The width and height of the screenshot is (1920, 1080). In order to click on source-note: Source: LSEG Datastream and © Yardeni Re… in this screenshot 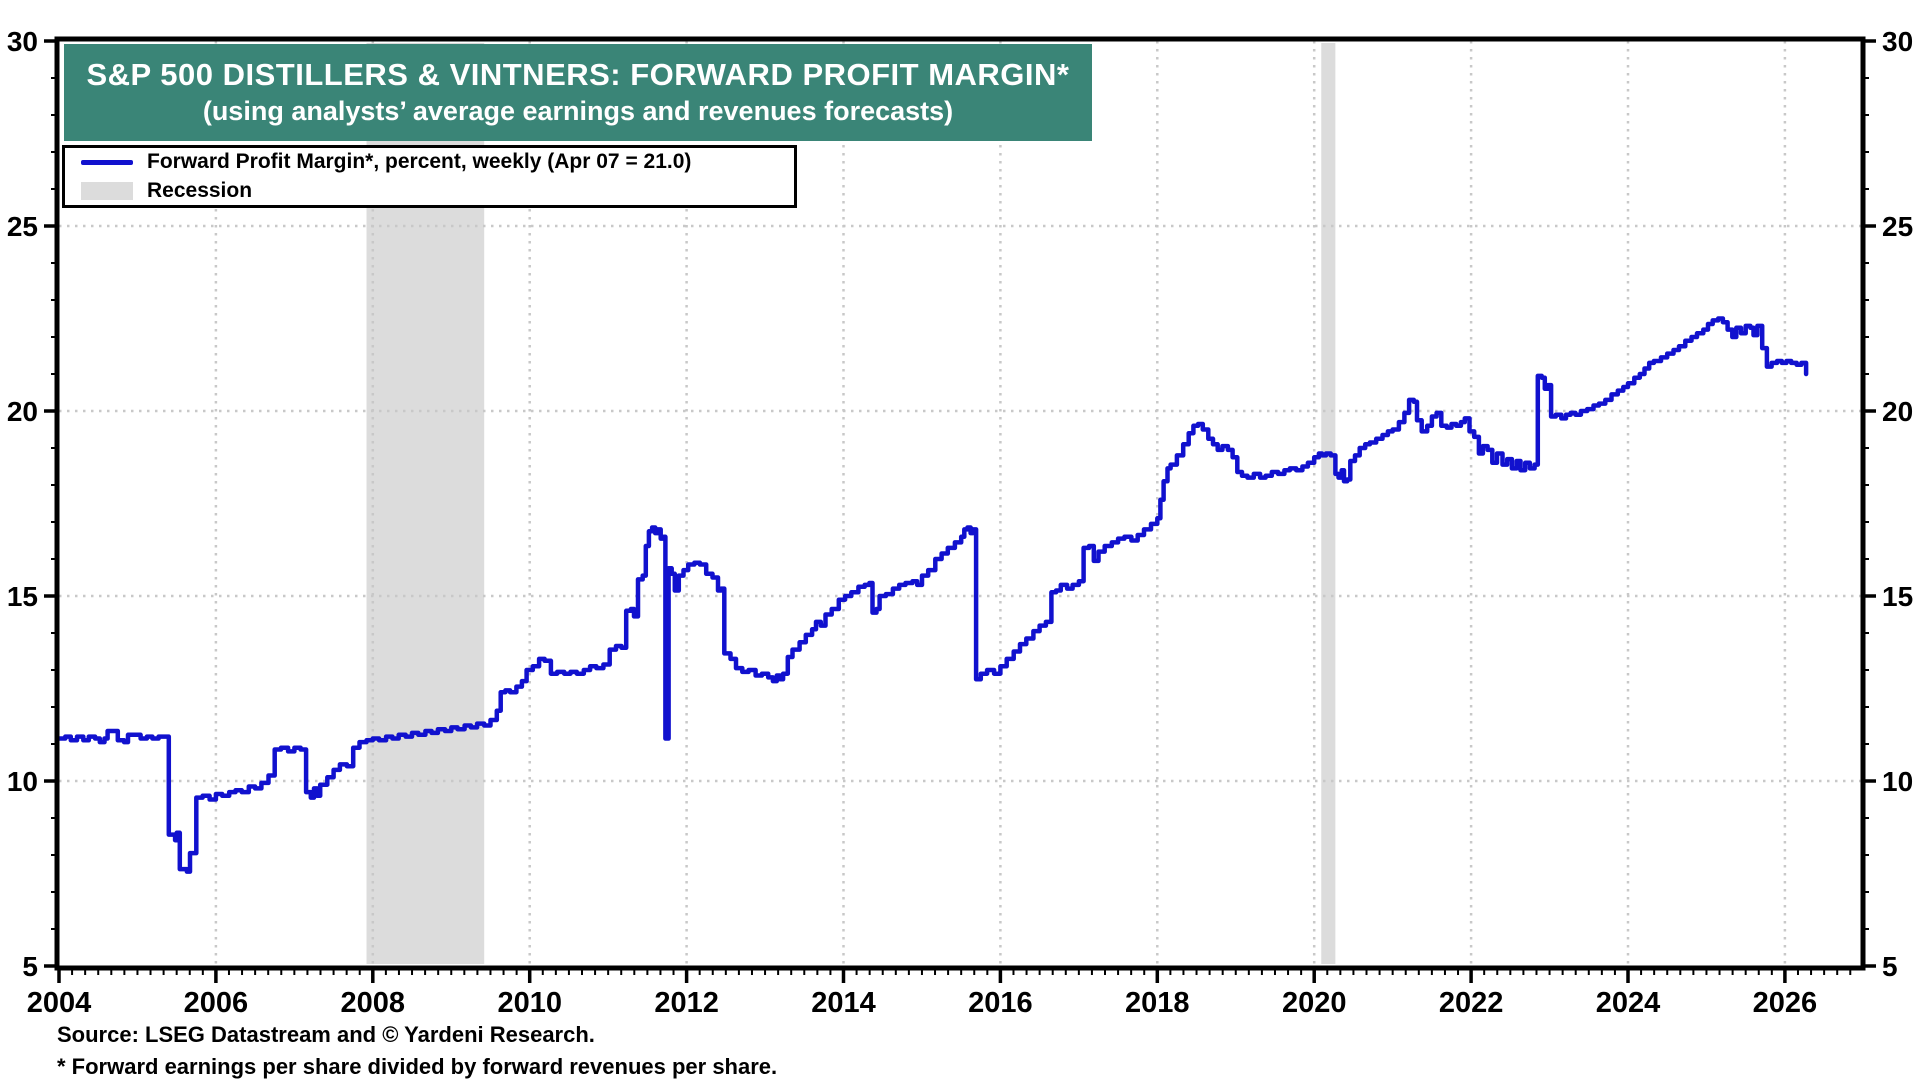, I will do `click(326, 1034)`.